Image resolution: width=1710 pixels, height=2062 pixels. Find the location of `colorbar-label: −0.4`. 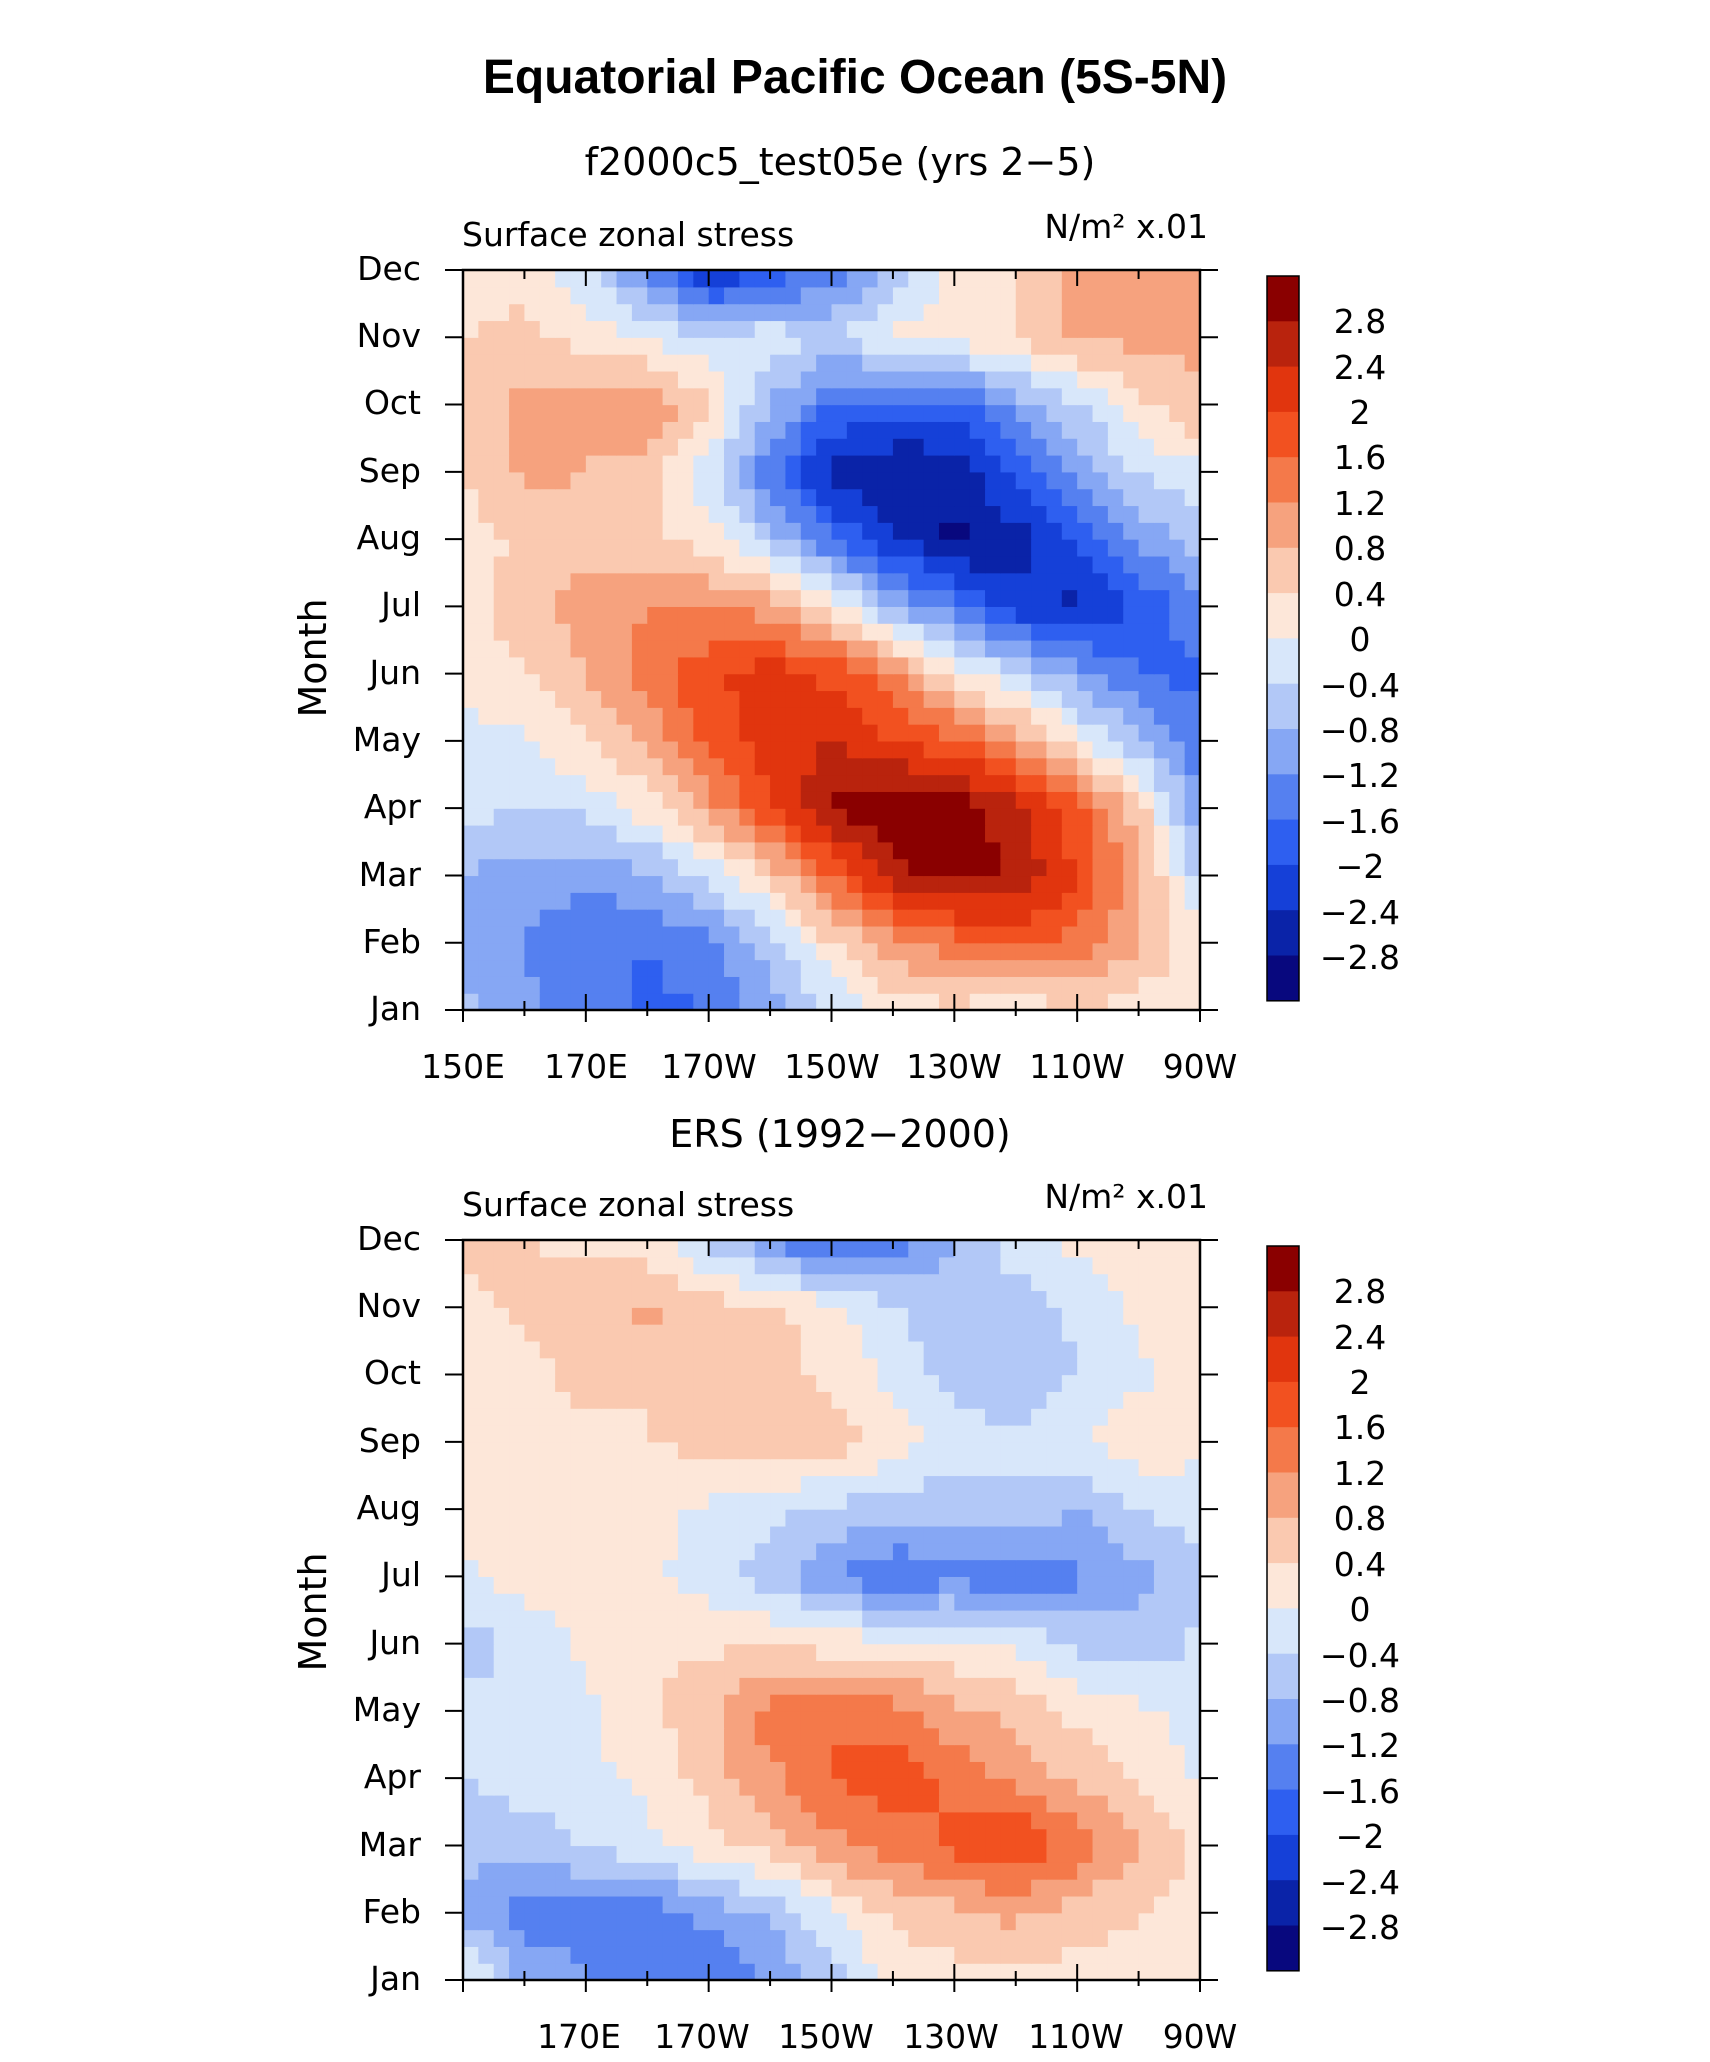

colorbar-label: −0.4 is located at coordinates (1360, 685).